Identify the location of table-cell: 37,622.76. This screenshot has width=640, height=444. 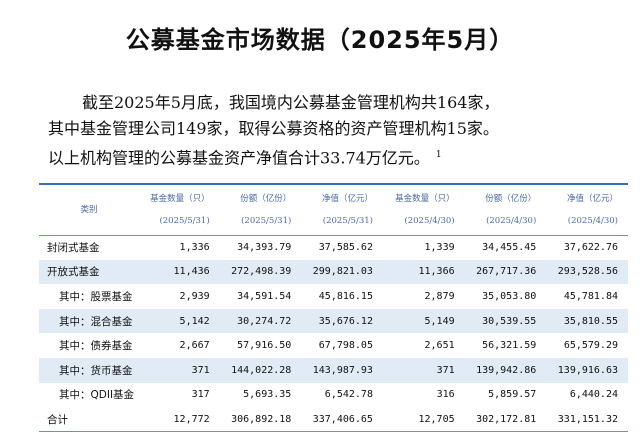
(590, 248).